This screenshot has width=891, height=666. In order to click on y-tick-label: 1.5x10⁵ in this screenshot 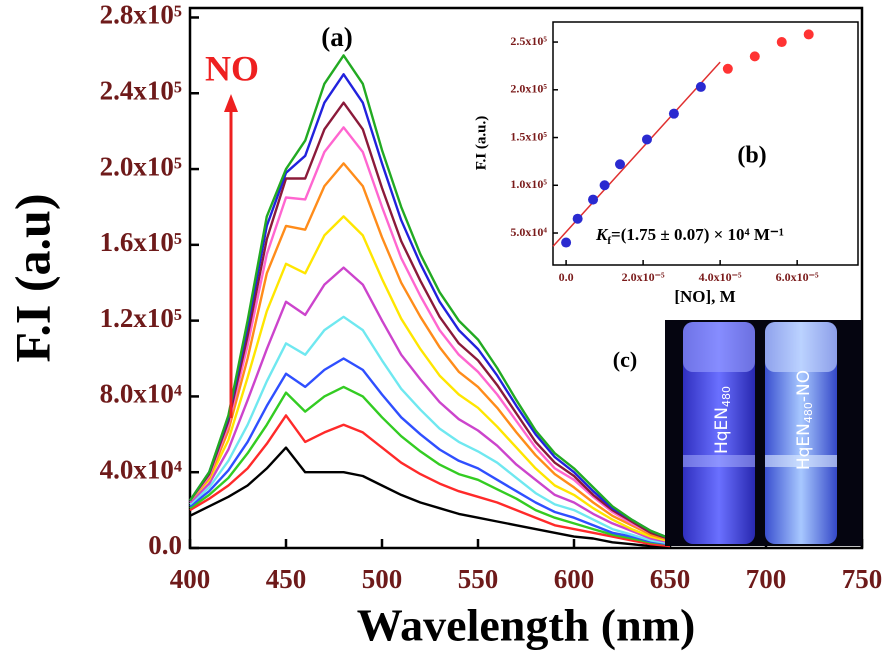, I will do `click(528, 136)`.